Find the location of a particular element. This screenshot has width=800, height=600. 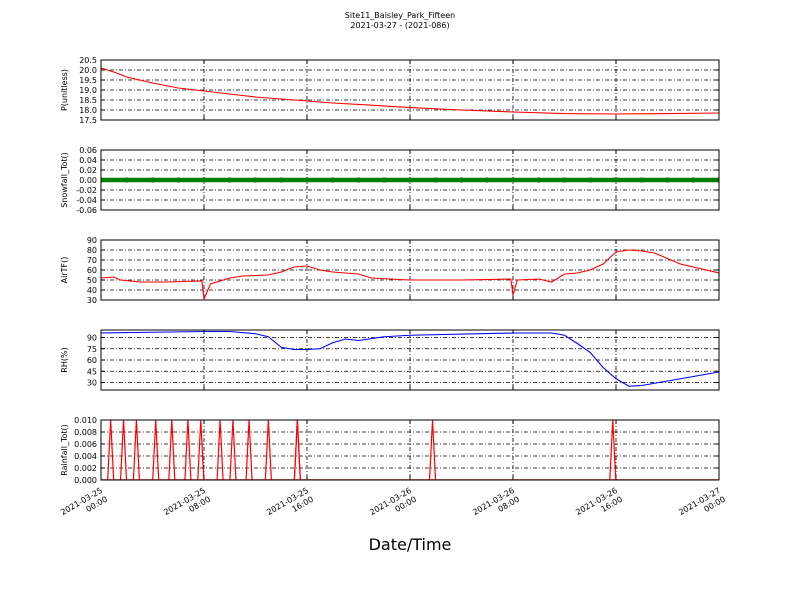

y-axis-label: RH(%) is located at coordinates (64, 359).